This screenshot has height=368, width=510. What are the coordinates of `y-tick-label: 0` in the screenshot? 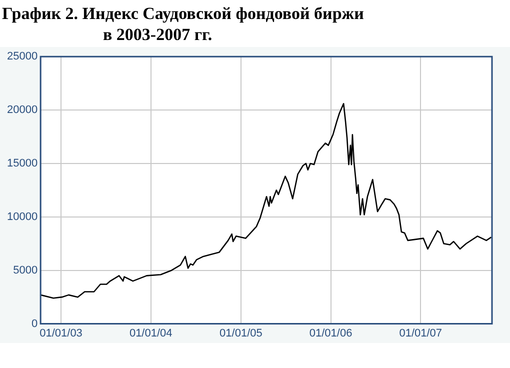 It's located at (34, 324).